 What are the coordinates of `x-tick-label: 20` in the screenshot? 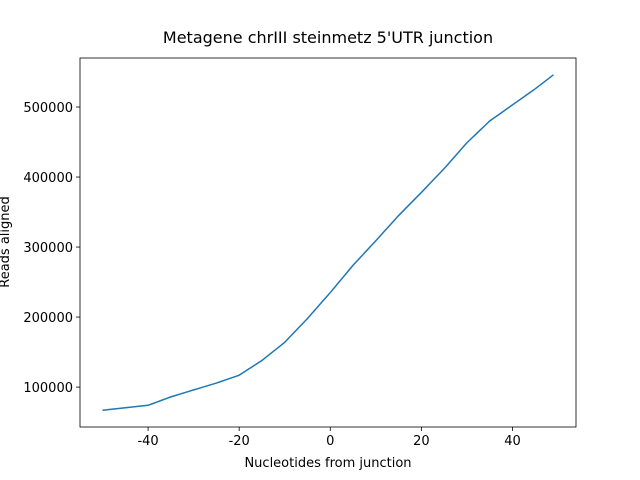 It's located at (421, 441).